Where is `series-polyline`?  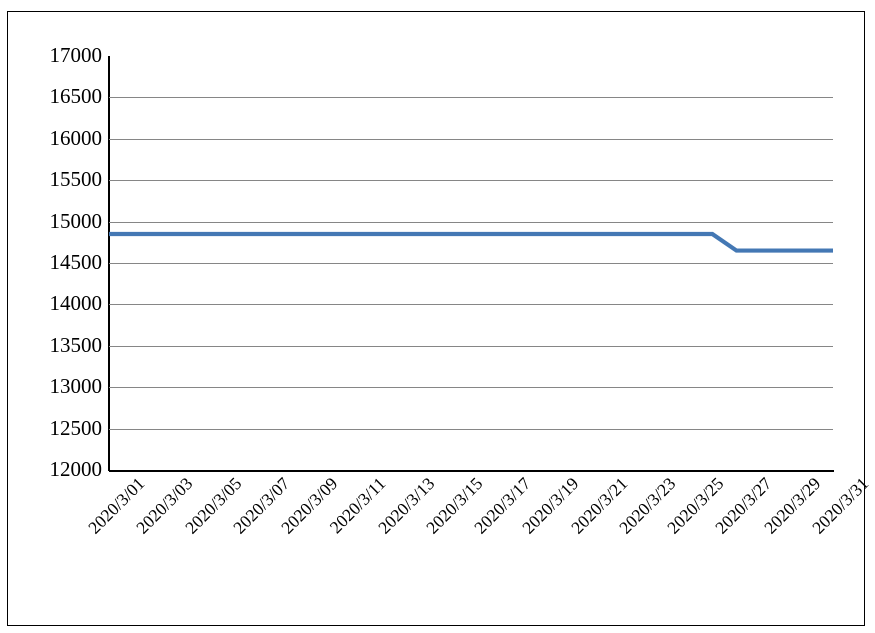
series-polyline is located at coordinates (471, 242).